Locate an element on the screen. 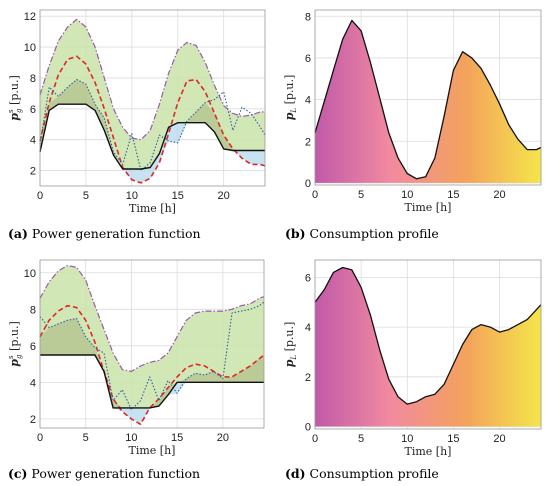  caption-a-text: Power generation function is located at coordinates (114, 233).